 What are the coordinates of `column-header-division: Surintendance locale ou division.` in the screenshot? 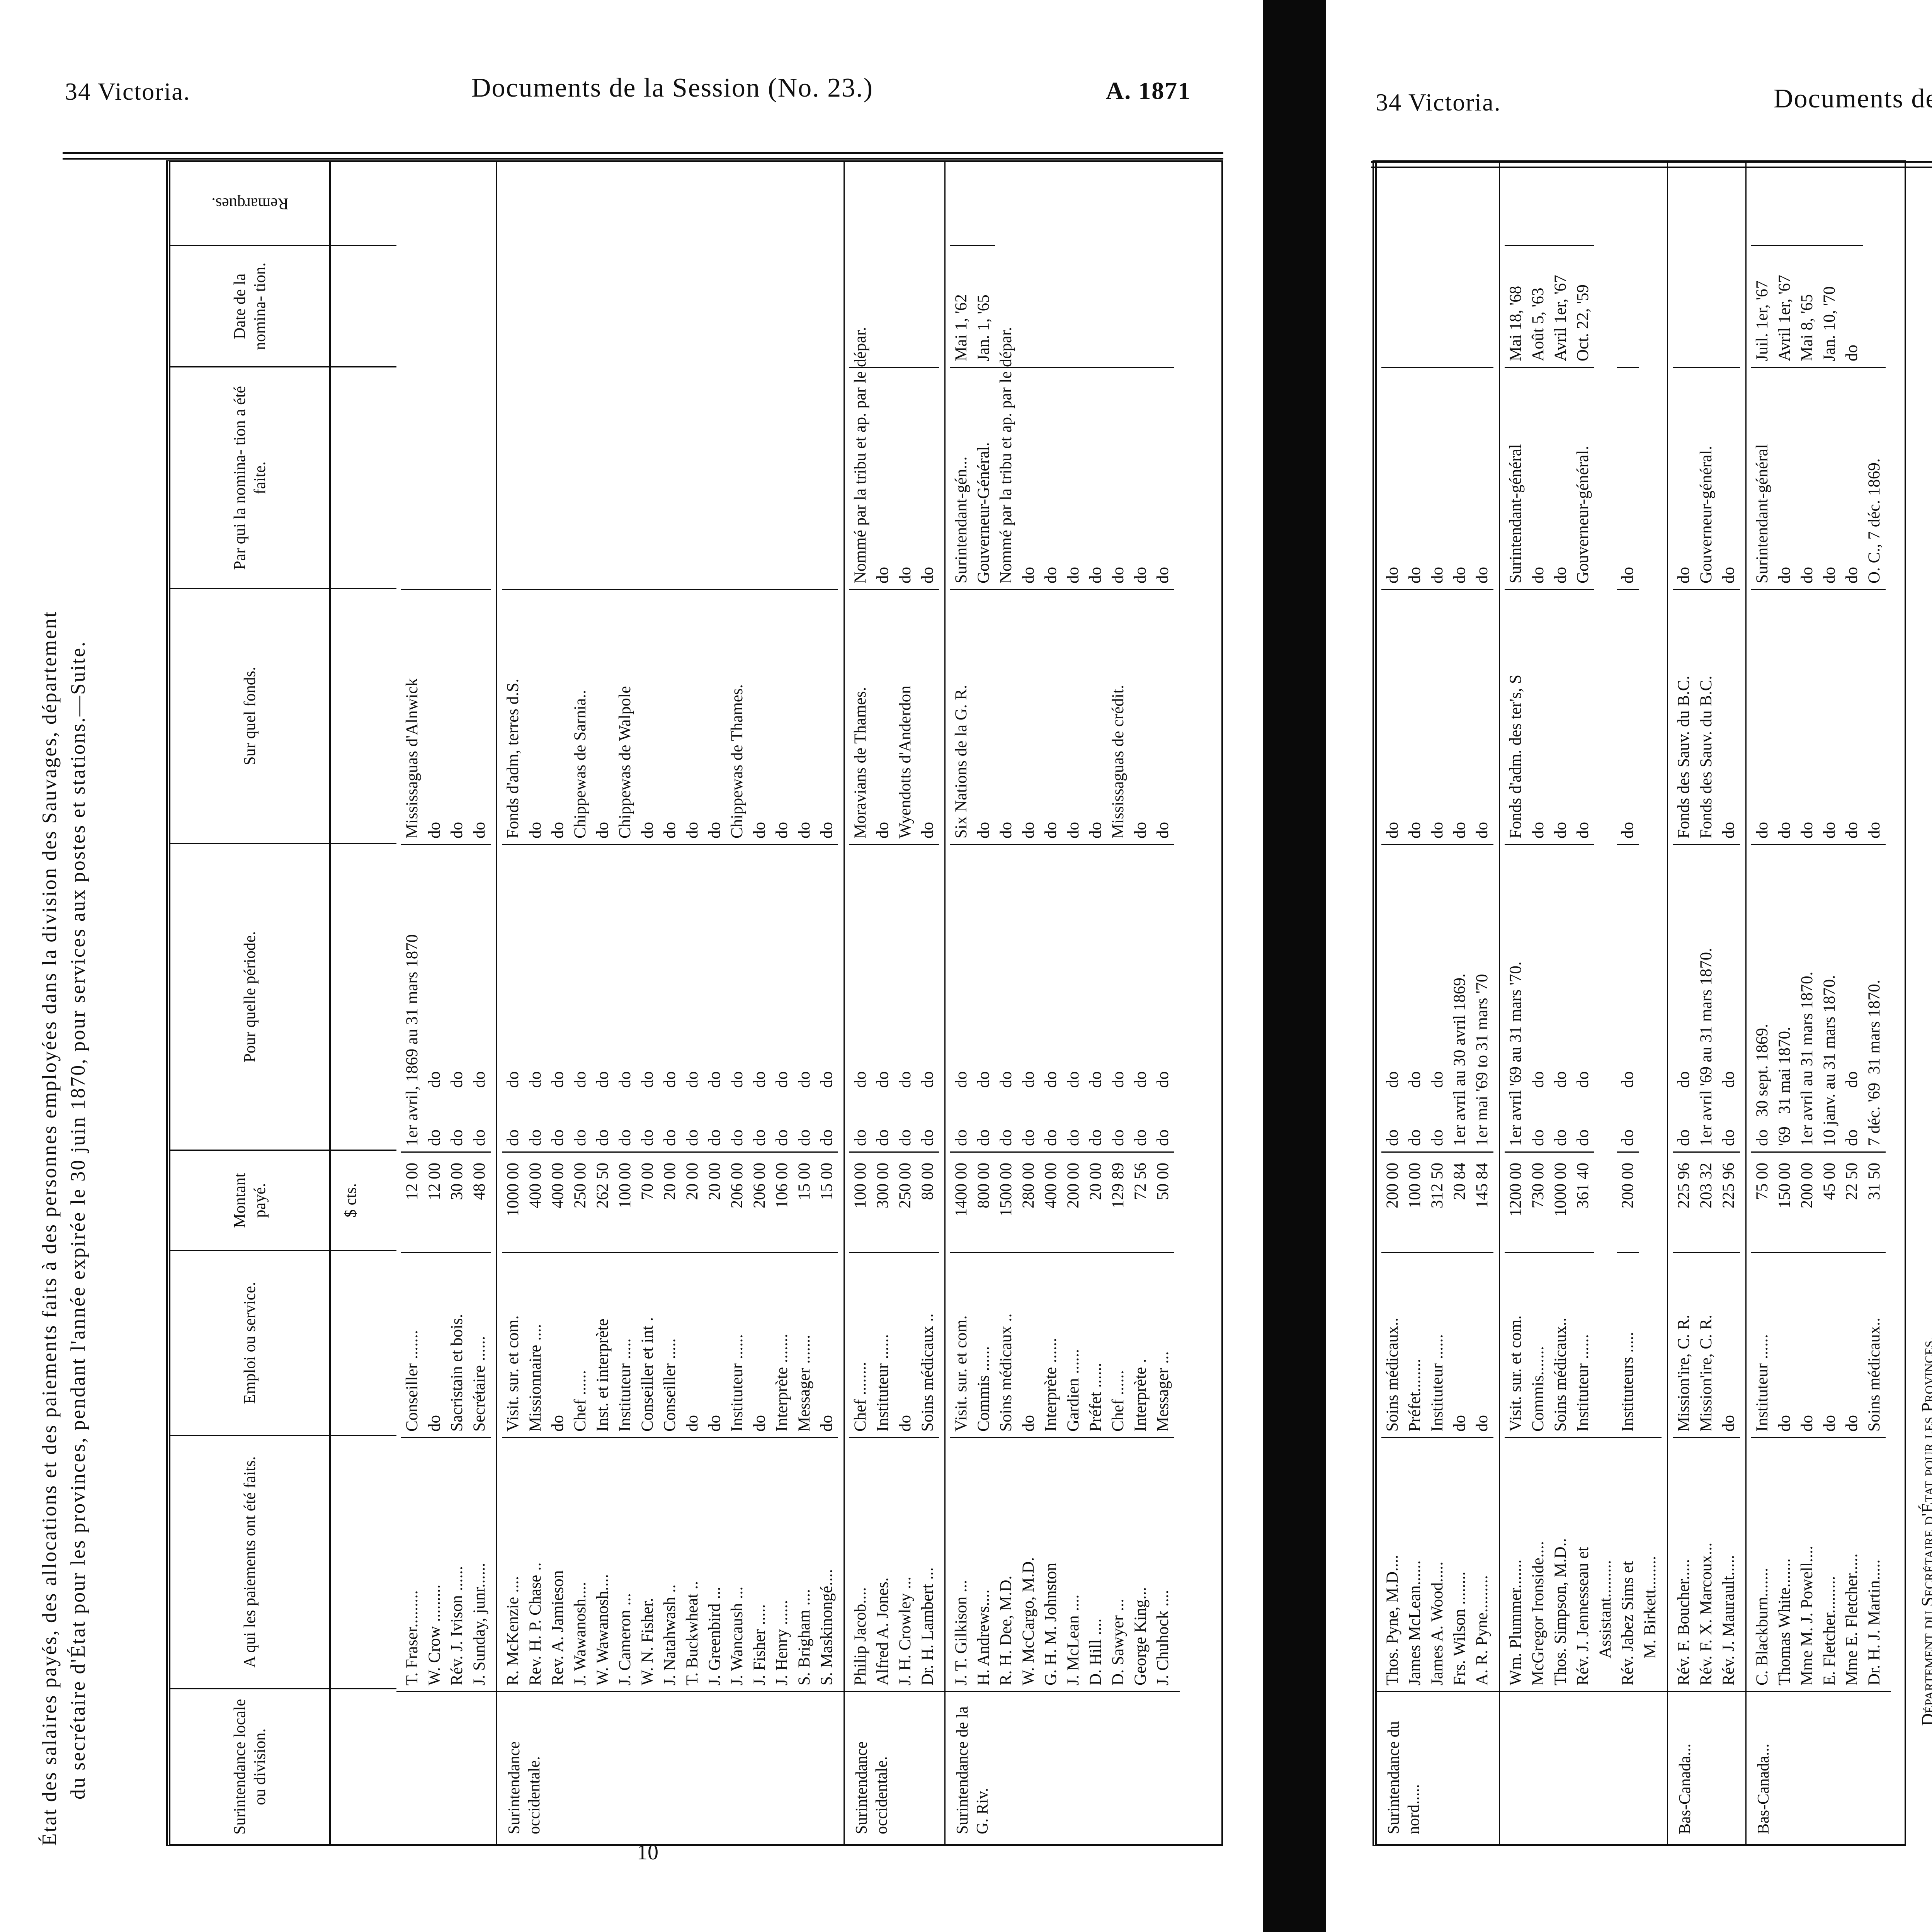 It's located at (250, 1766).